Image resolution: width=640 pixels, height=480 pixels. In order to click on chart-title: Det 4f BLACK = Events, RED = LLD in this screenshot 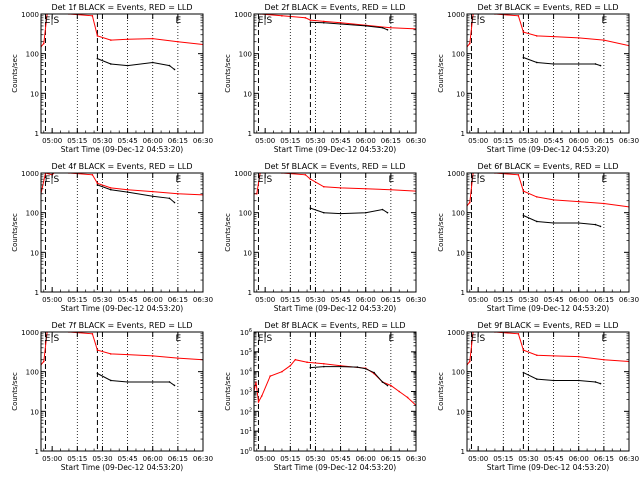, I will do `click(121, 166)`.